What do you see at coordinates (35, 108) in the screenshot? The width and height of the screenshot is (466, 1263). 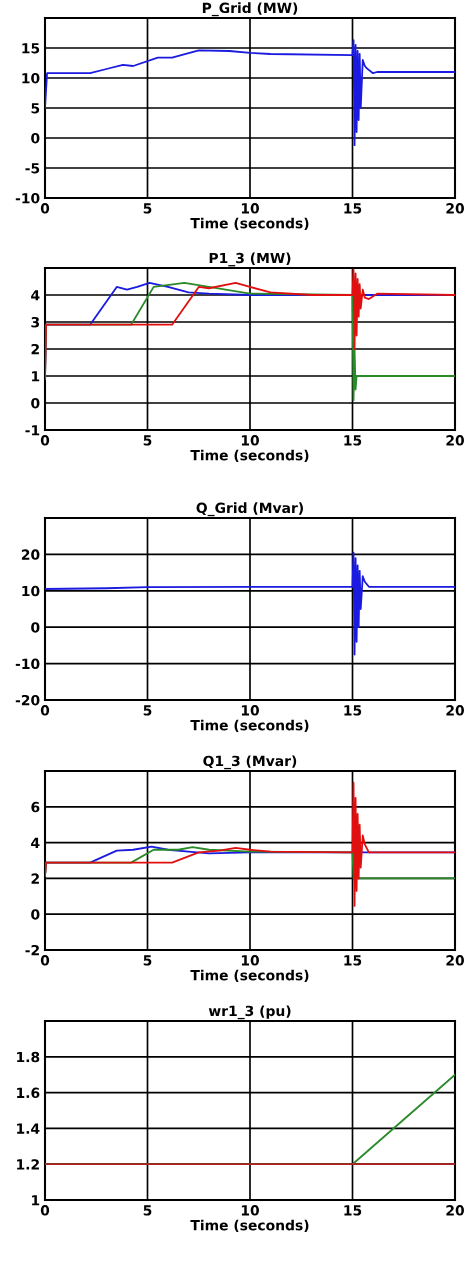 I see `y-tick-label: 5` at bounding box center [35, 108].